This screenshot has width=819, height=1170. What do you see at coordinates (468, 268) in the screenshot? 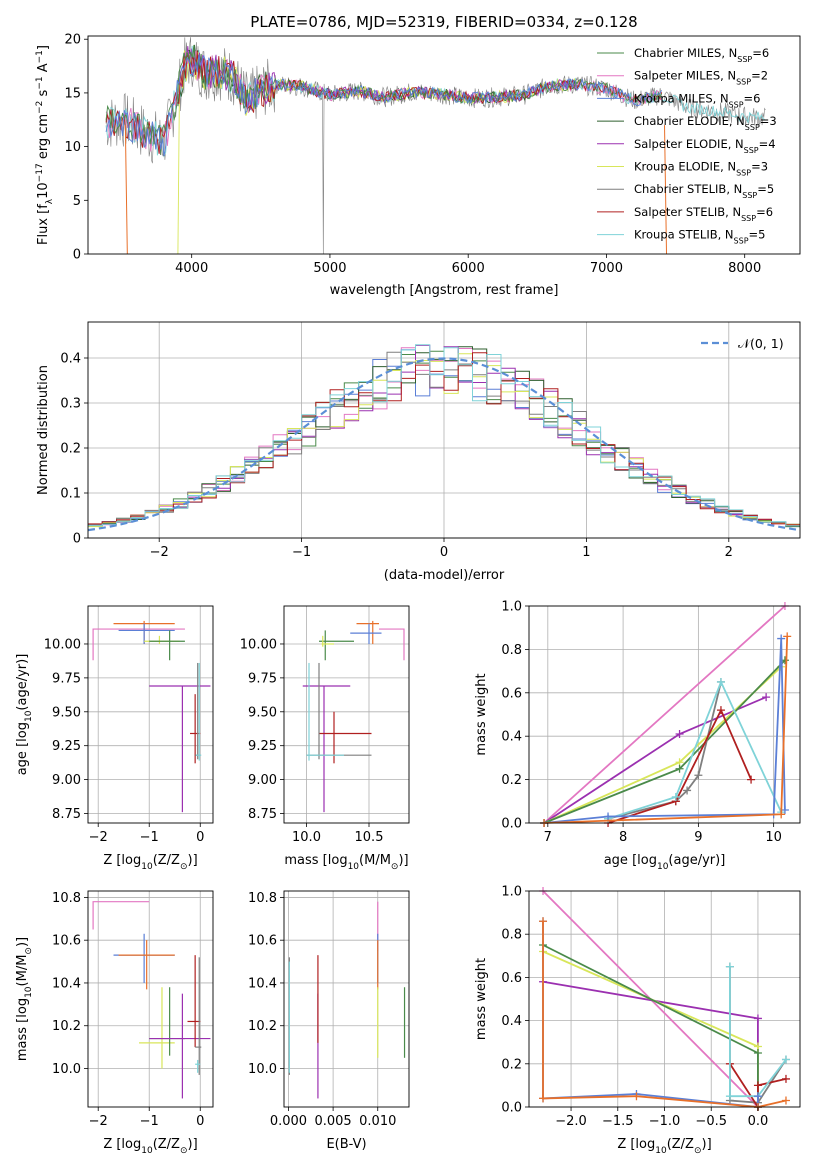
I see `x-tick-label: 6000` at bounding box center [468, 268].